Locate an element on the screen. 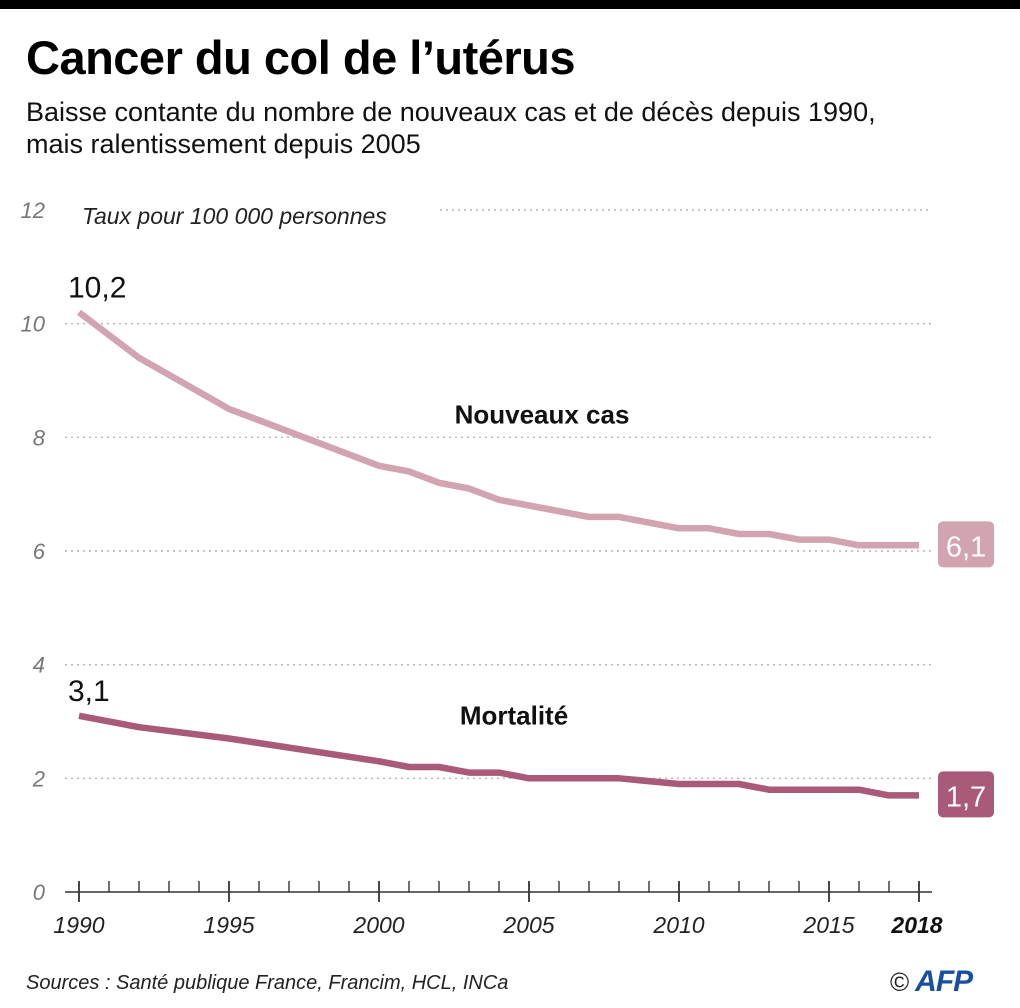 The height and width of the screenshot is (1008, 1020). series-end-label-1: 1,7 is located at coordinates (966, 797).